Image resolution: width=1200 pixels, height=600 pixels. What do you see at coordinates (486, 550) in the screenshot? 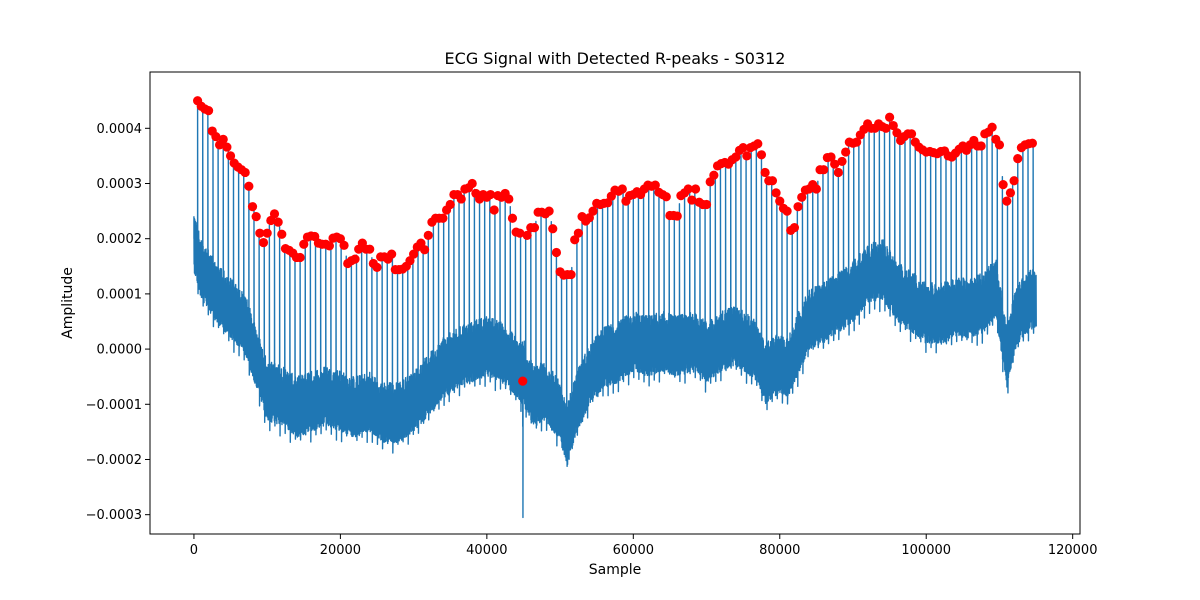
I see `x-tick-label: 40000` at bounding box center [486, 550].